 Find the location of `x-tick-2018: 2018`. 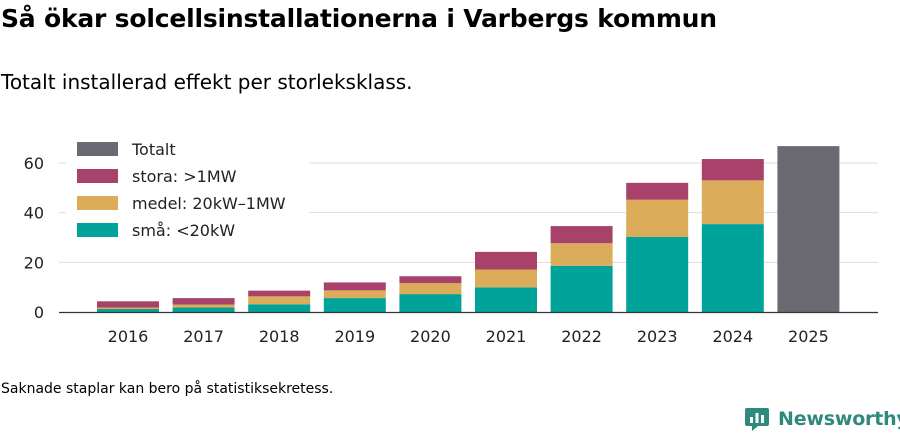

x-tick-2018: 2018 is located at coordinates (279, 336).